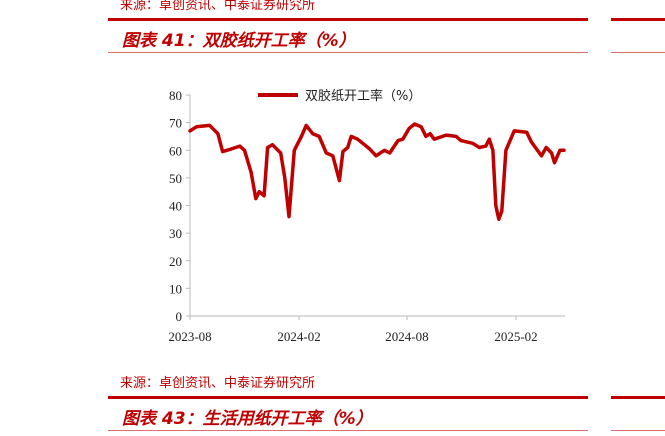  What do you see at coordinates (189, 336) in the screenshot?
I see `x-tick-label: 2023-08` at bounding box center [189, 336].